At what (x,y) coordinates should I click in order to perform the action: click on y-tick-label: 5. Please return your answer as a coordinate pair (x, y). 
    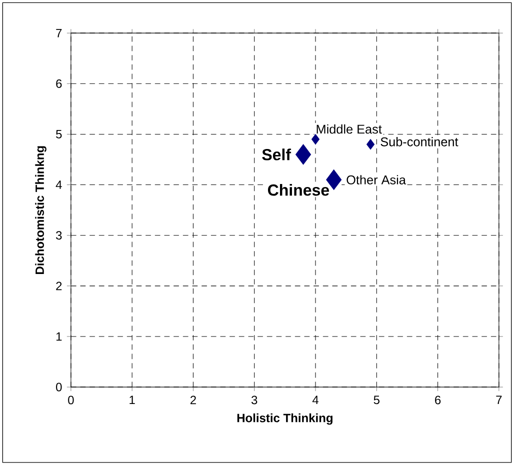
    Looking at the image, I should click on (59, 134).